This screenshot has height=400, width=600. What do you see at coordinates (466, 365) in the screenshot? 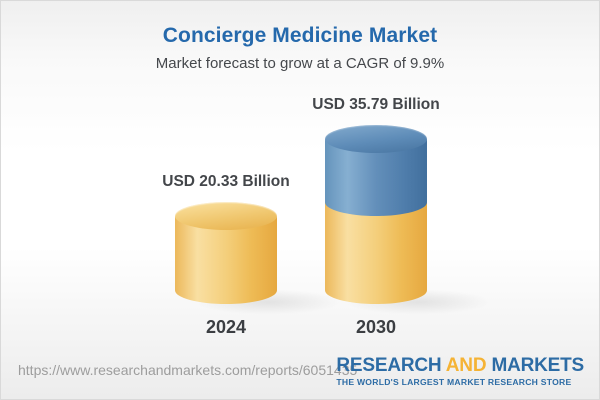
I see `logo-word-and: AND` at bounding box center [466, 365].